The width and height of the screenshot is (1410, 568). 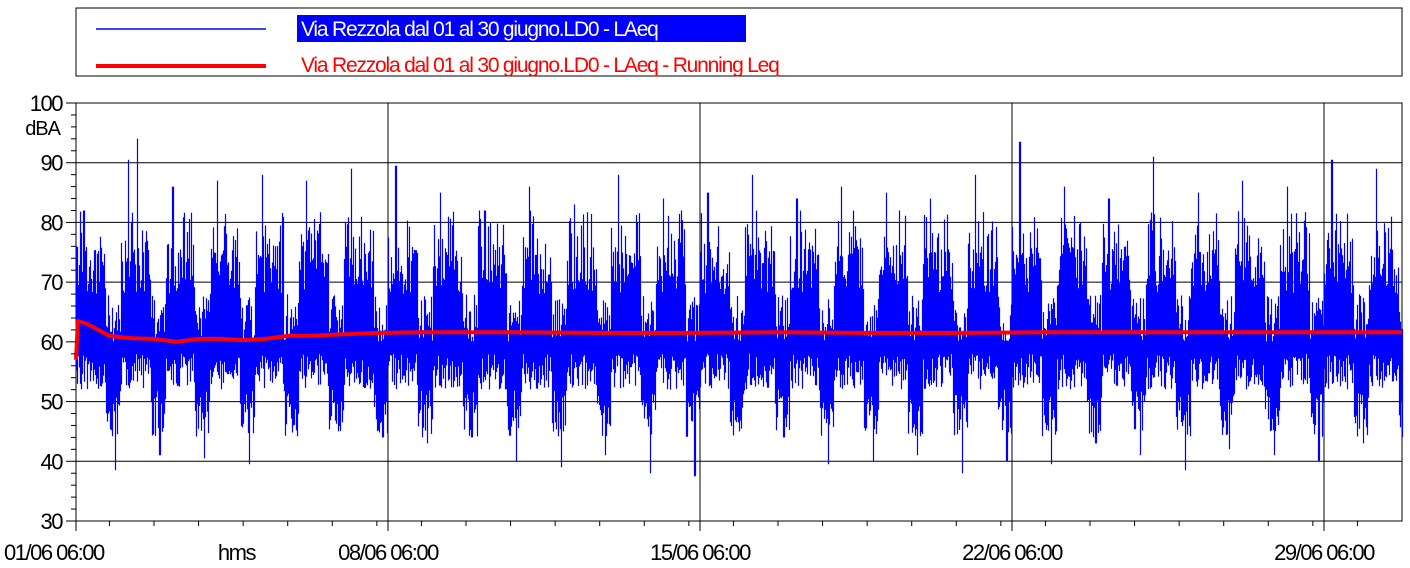 I want to click on x-tick-label: 01/06 06:00, so click(x=54, y=552).